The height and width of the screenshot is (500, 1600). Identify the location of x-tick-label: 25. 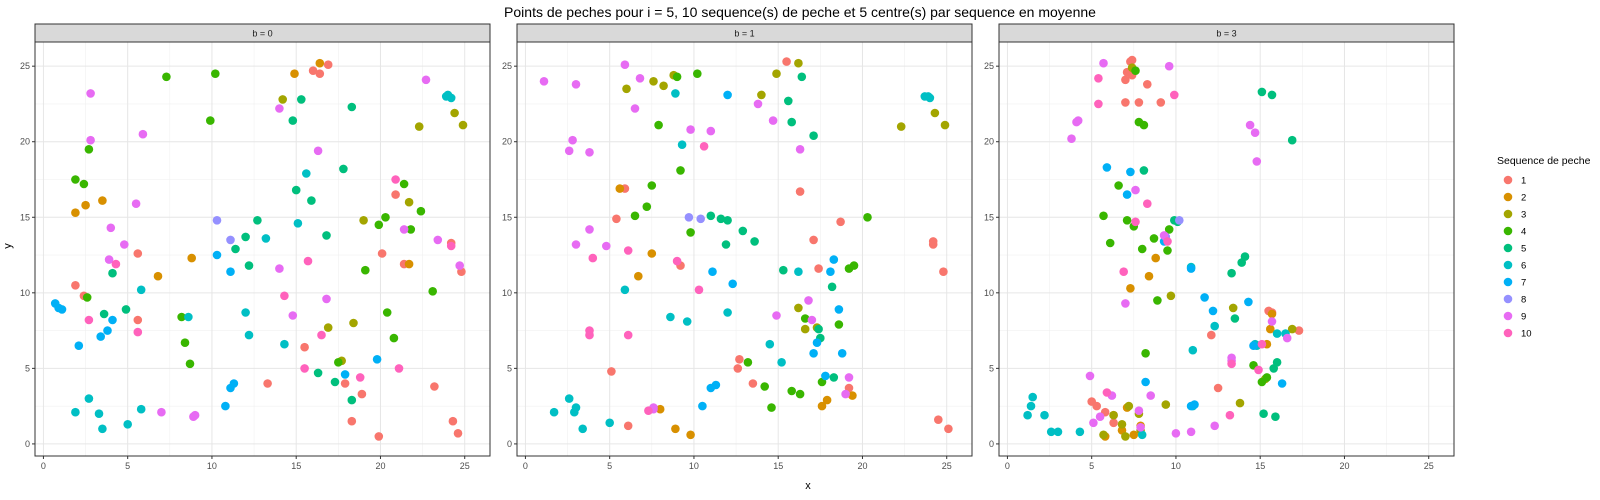
(1429, 466).